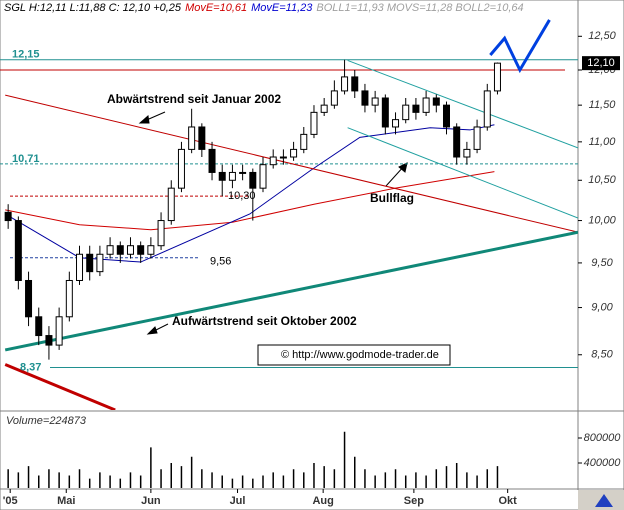 Image resolution: width=624 pixels, height=510 pixels. I want to click on annotation: Aufwärtstrend seit Oktober 2002, so click(264, 321).